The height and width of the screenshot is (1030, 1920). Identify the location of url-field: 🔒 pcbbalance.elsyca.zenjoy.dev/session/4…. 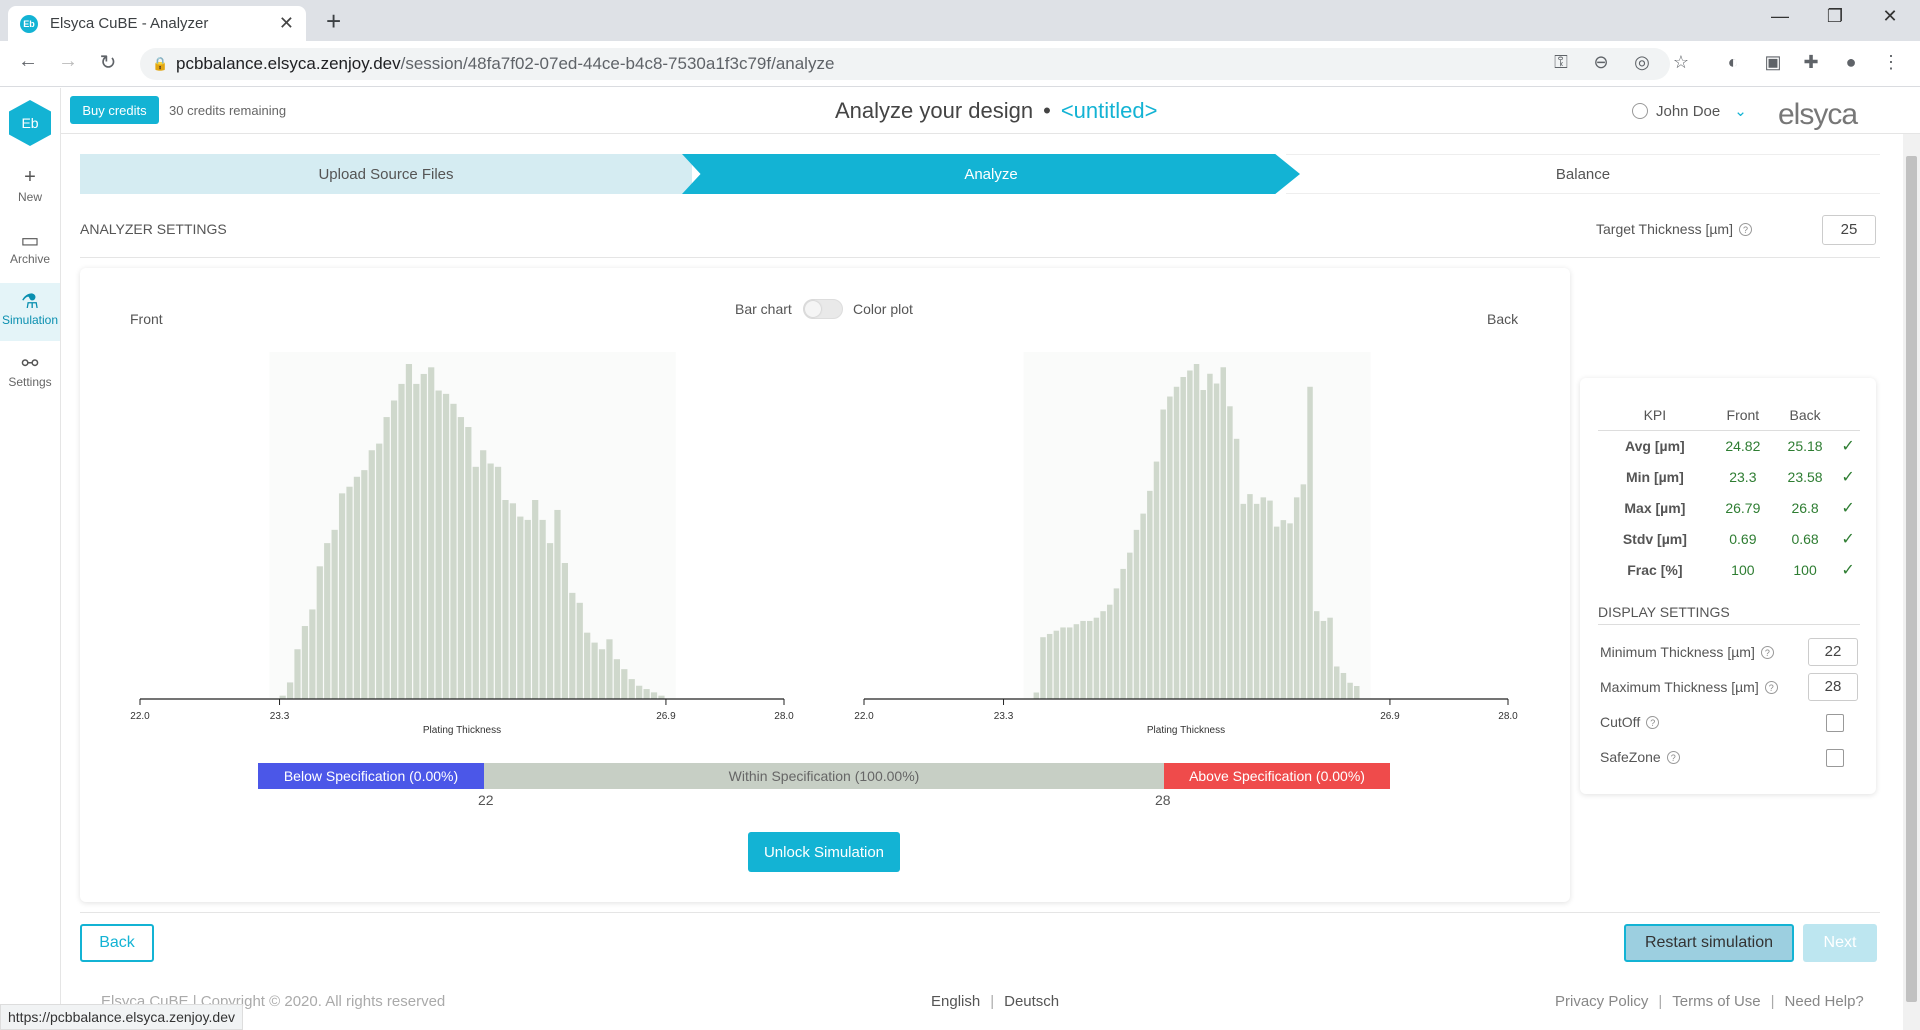
(905, 64).